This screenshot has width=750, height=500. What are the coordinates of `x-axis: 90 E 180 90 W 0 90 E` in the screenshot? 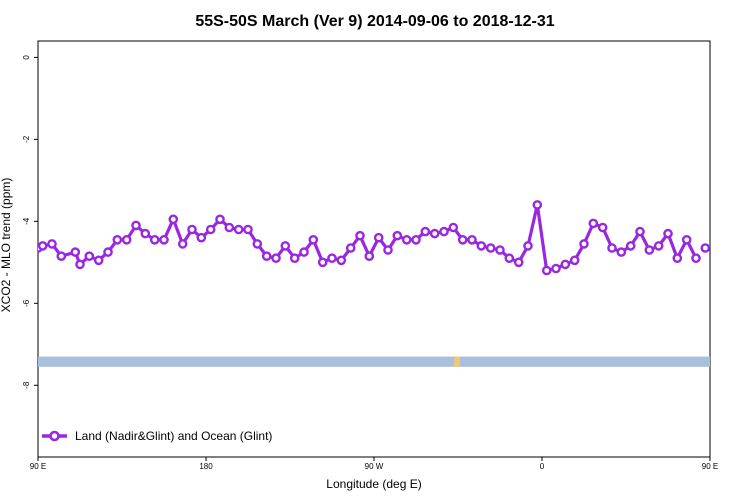 It's located at (374, 464).